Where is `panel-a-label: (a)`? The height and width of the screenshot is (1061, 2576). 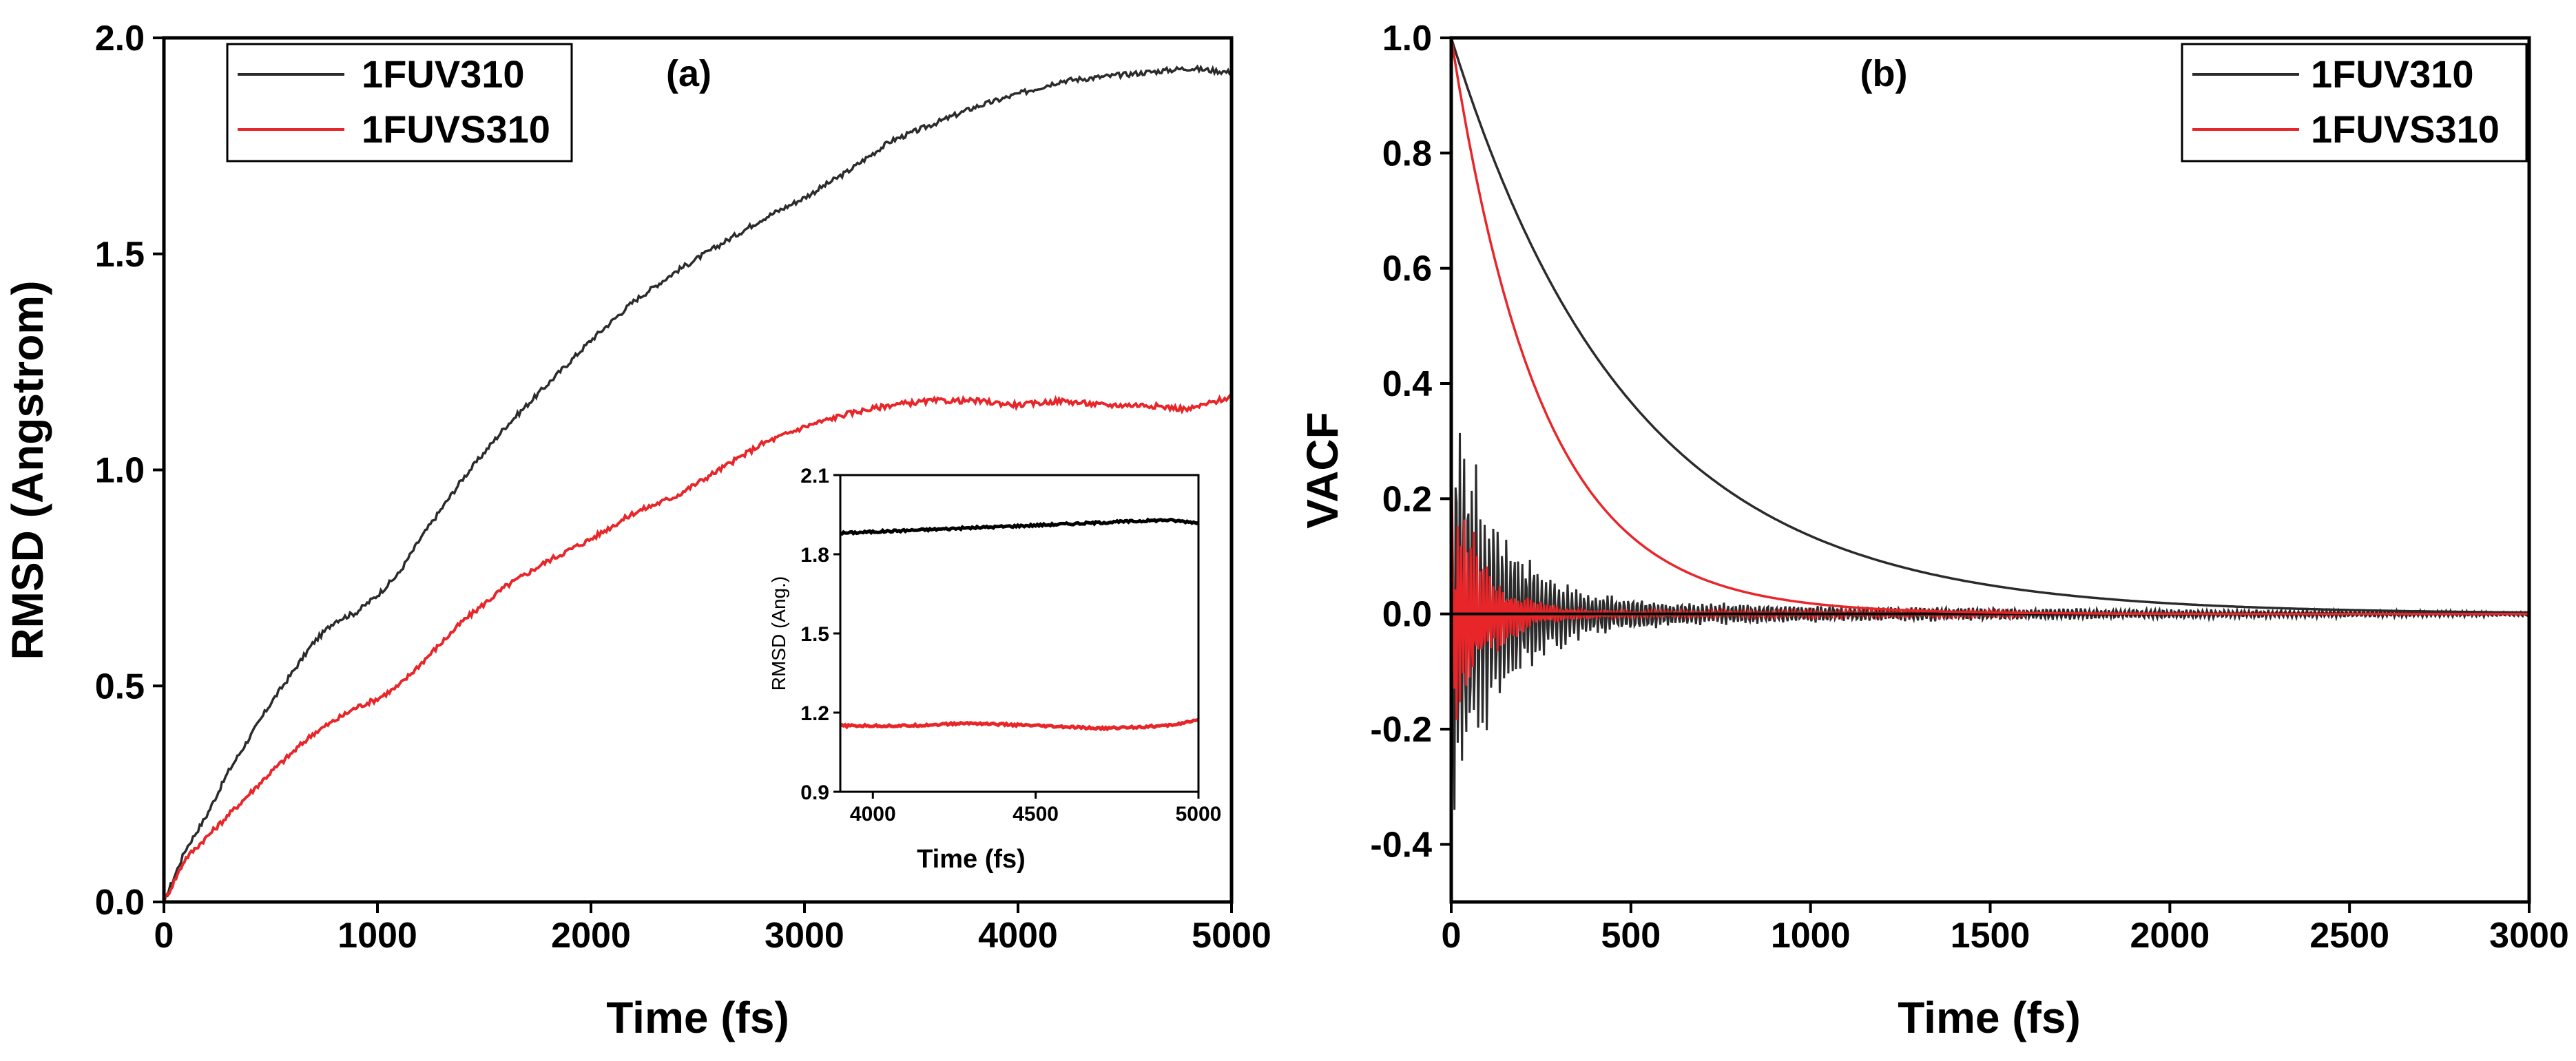
panel-a-label: (a) is located at coordinates (688, 73).